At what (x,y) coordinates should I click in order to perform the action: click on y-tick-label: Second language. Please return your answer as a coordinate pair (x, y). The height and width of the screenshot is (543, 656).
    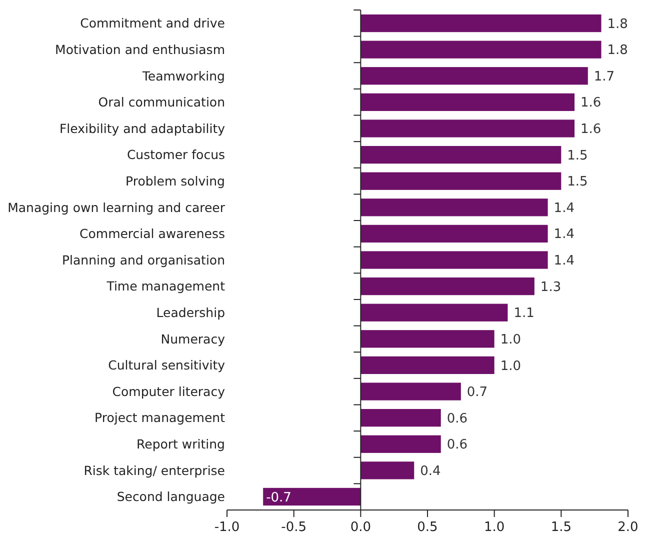
    Looking at the image, I should click on (171, 496).